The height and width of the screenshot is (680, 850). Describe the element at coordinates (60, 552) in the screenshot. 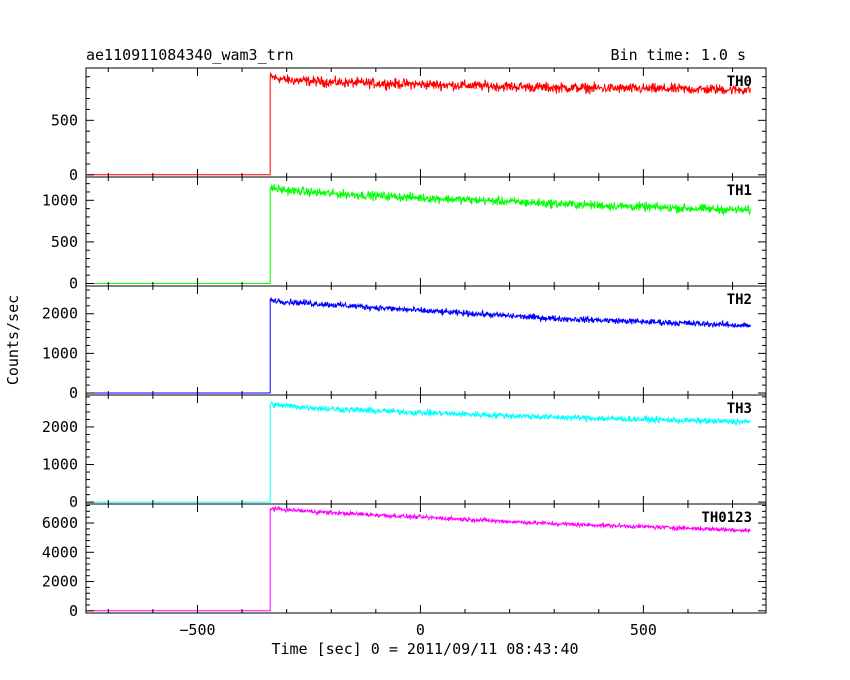

I see `y-tick-label: 4000` at that location.